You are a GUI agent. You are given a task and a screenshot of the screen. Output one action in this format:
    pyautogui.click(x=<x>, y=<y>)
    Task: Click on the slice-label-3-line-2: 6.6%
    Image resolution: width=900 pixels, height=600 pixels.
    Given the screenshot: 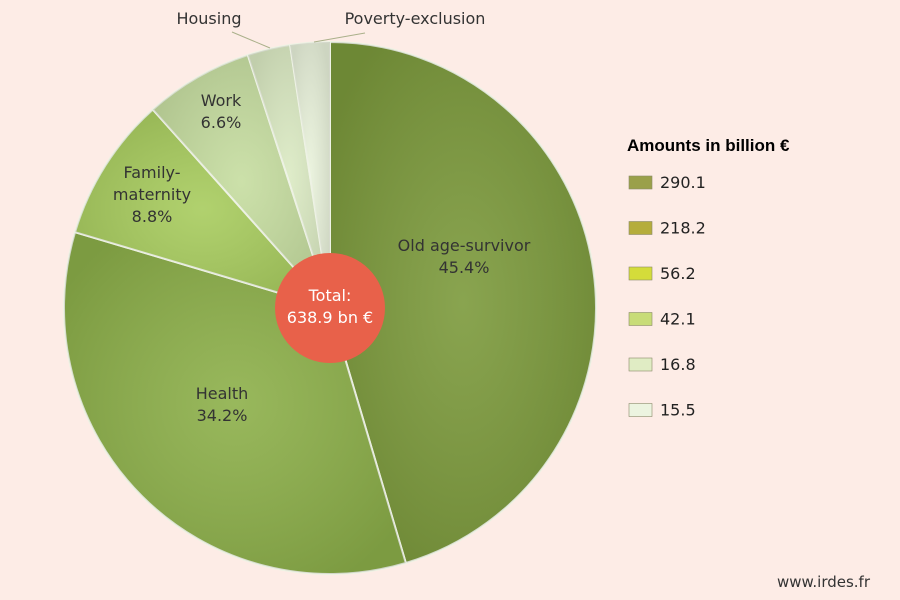 What is the action you would take?
    pyautogui.click(x=221, y=122)
    